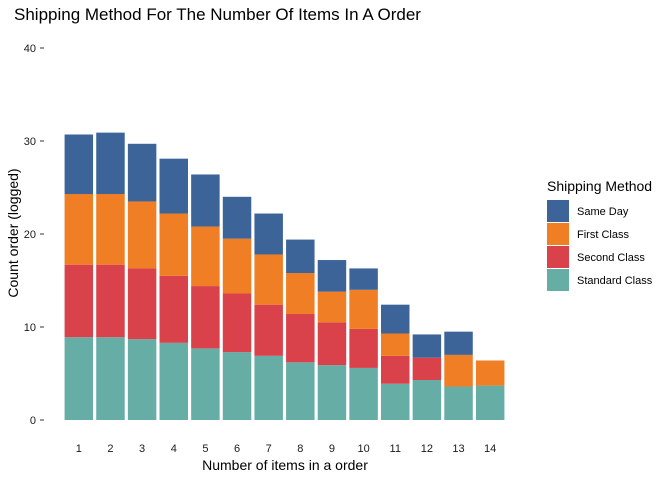  I want to click on x-tick-label: 14, so click(490, 449).